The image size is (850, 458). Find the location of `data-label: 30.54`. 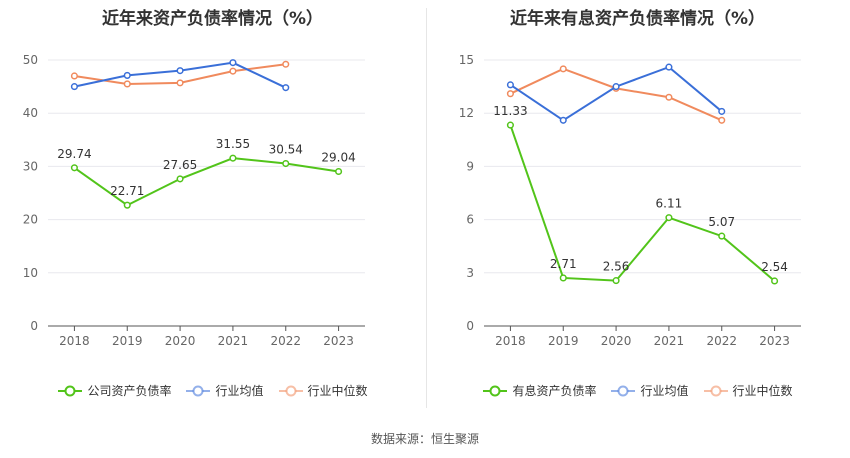

data-label: 30.54 is located at coordinates (286, 150).